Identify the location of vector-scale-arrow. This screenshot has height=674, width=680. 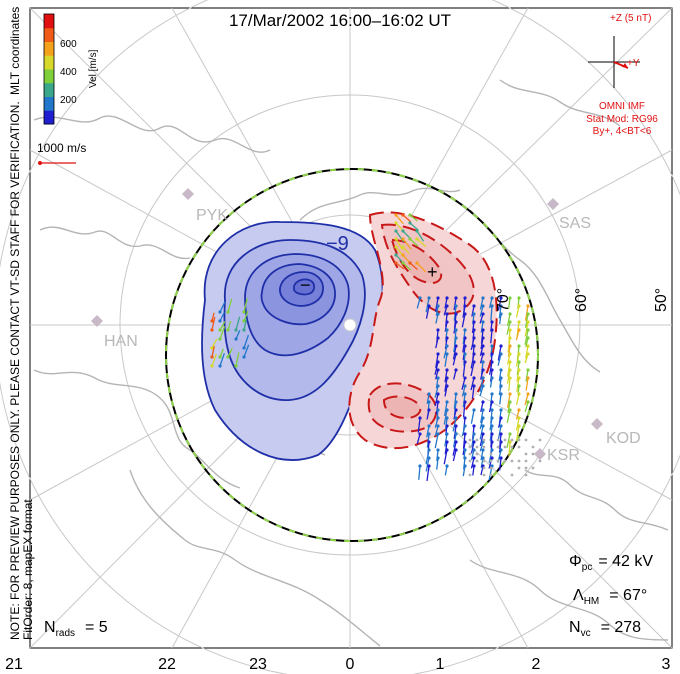
(57, 163).